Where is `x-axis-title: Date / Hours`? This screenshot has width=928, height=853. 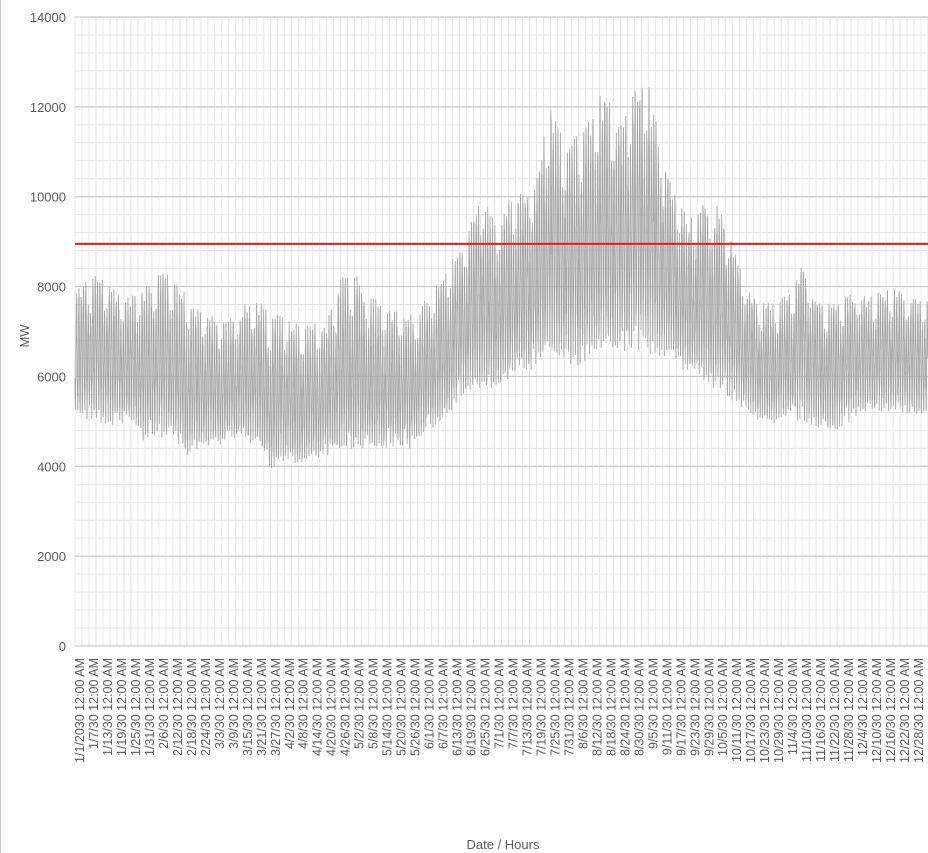
x-axis-title: Date / Hours is located at coordinates (503, 844).